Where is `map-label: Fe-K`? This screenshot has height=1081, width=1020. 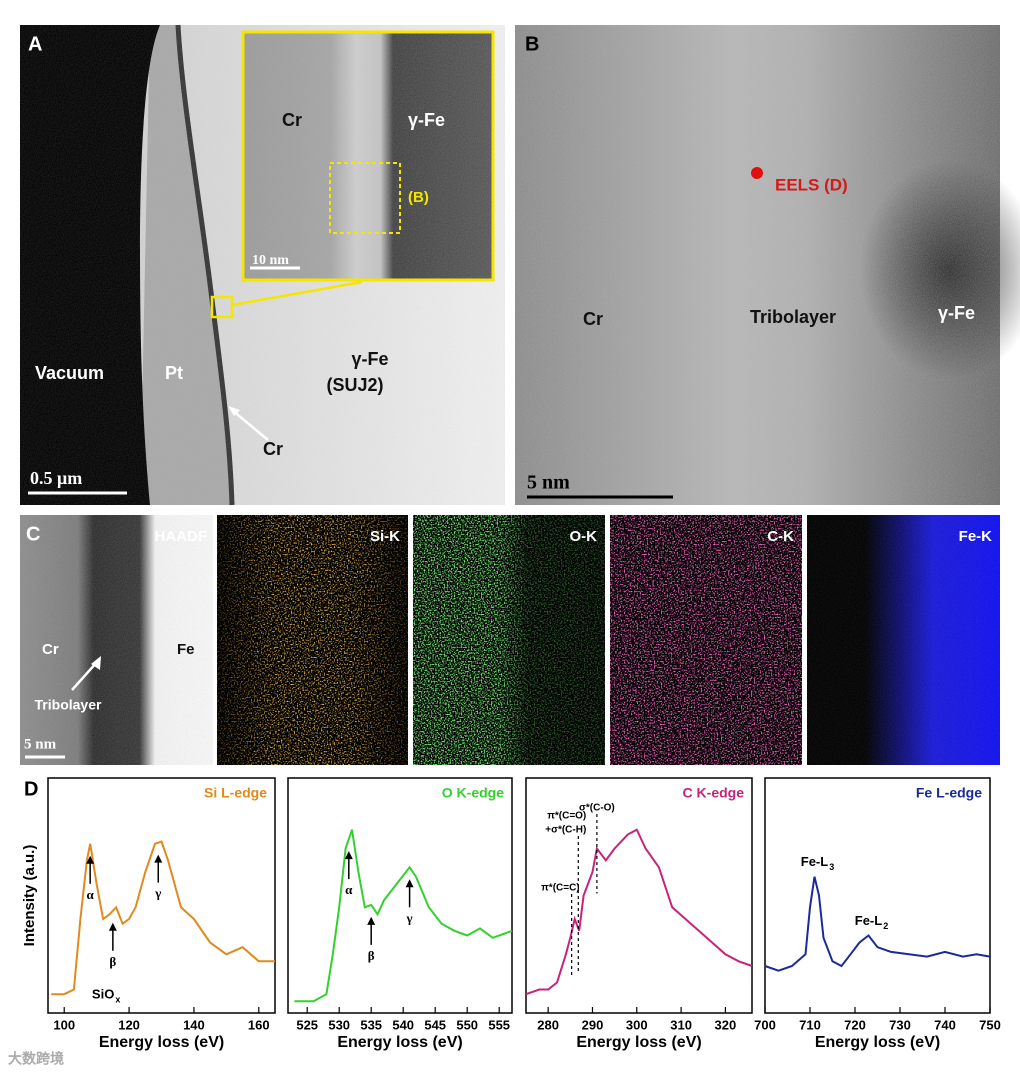 map-label: Fe-K is located at coordinates (976, 536).